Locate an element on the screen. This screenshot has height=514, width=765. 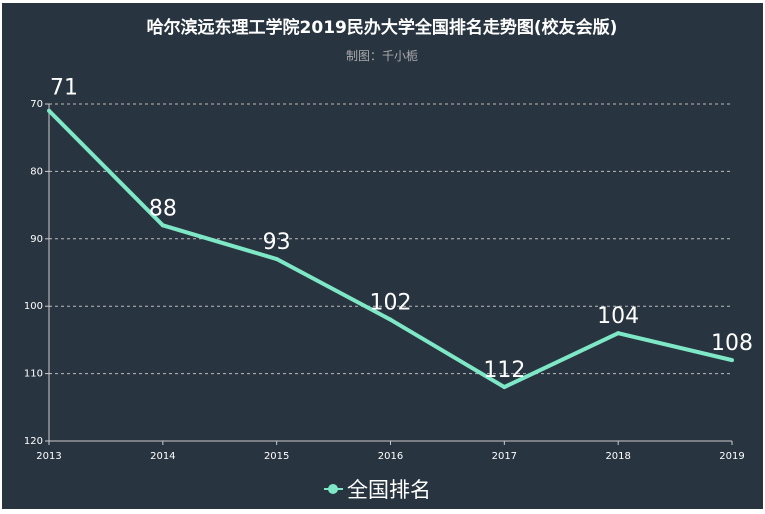
data-label: 93 is located at coordinates (277, 242).